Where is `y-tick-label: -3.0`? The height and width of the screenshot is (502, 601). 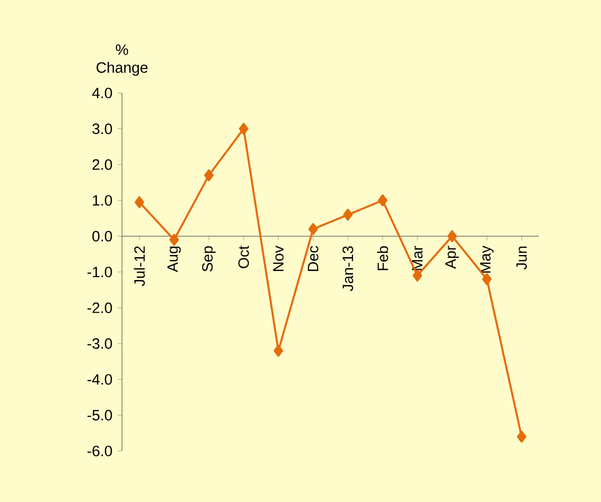
y-tick-label: -3.0 is located at coordinates (99, 343).